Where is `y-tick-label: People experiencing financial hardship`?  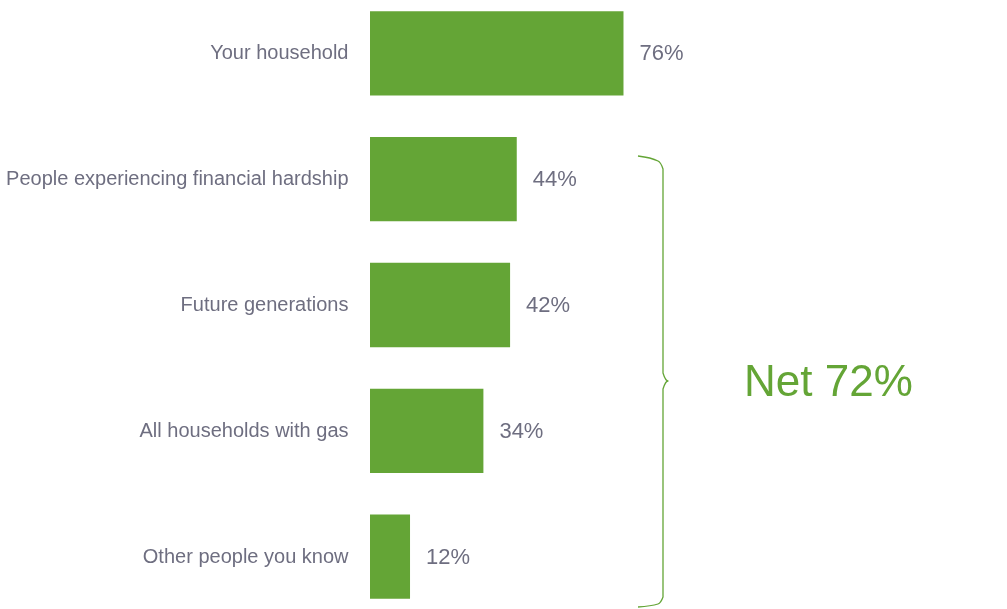
y-tick-label: People experiencing financial hardship is located at coordinates (177, 178).